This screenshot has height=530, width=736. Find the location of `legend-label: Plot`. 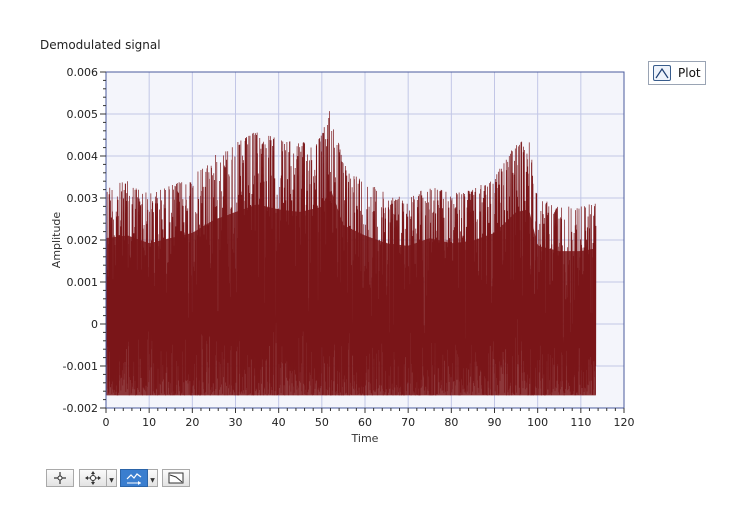

legend-label: Plot is located at coordinates (689, 73).